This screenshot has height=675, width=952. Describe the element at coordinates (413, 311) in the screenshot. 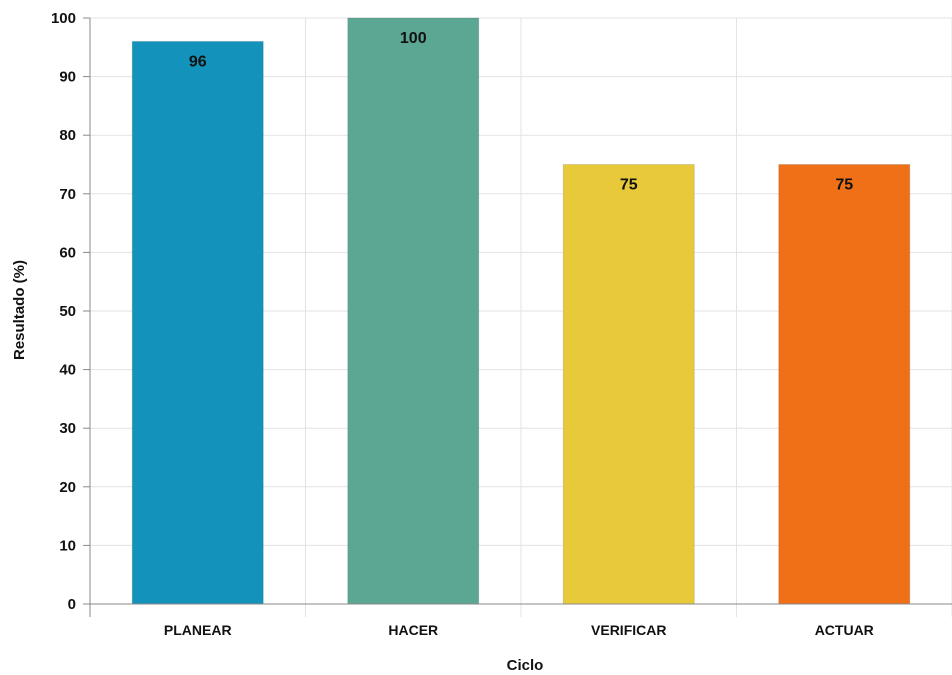

I see `bar-hacer` at that location.